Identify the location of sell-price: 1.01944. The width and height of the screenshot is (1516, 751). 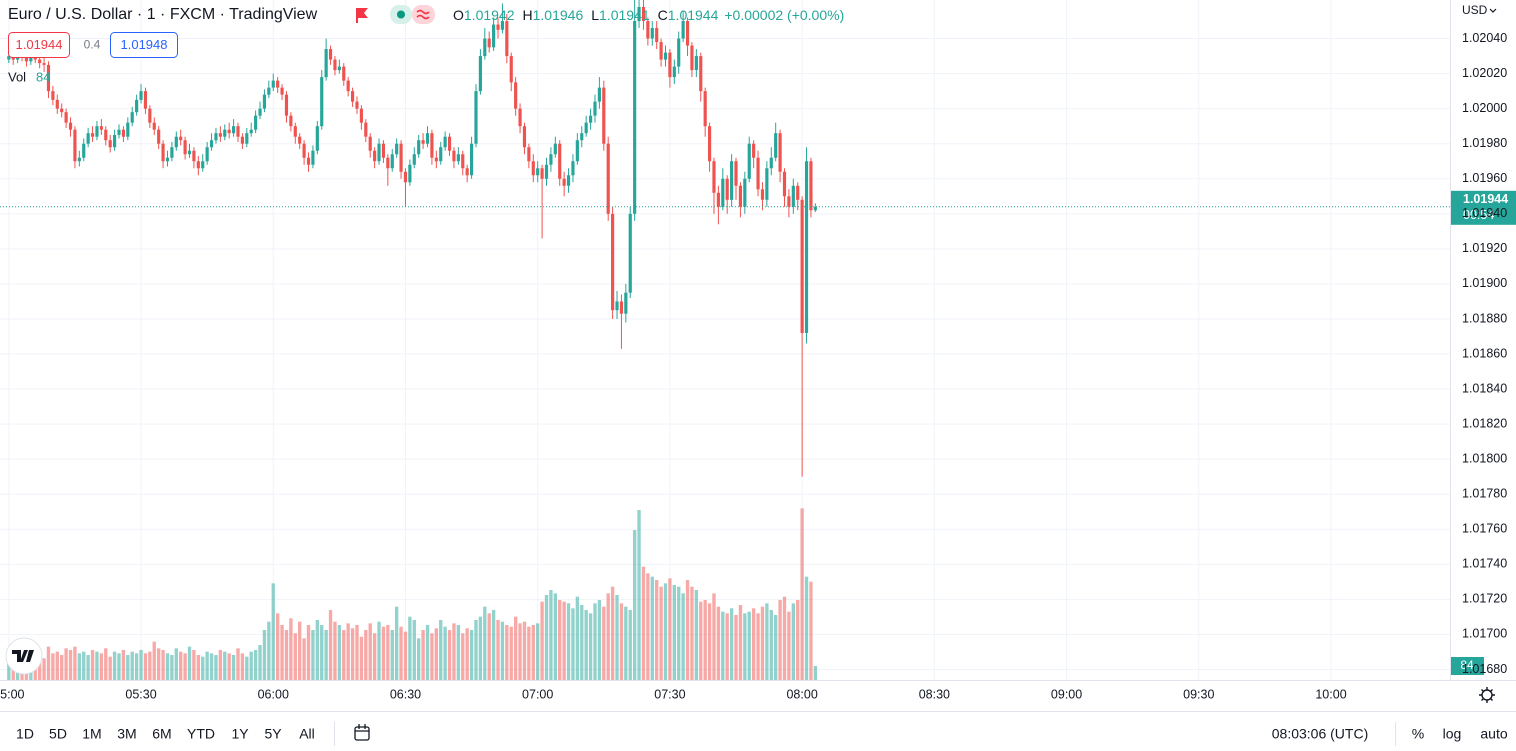
(39, 44).